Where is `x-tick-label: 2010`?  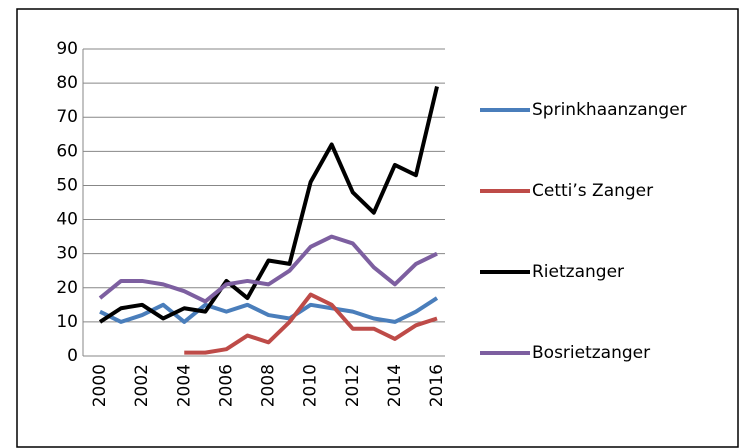
x-tick-label: 2010 is located at coordinates (311, 385).